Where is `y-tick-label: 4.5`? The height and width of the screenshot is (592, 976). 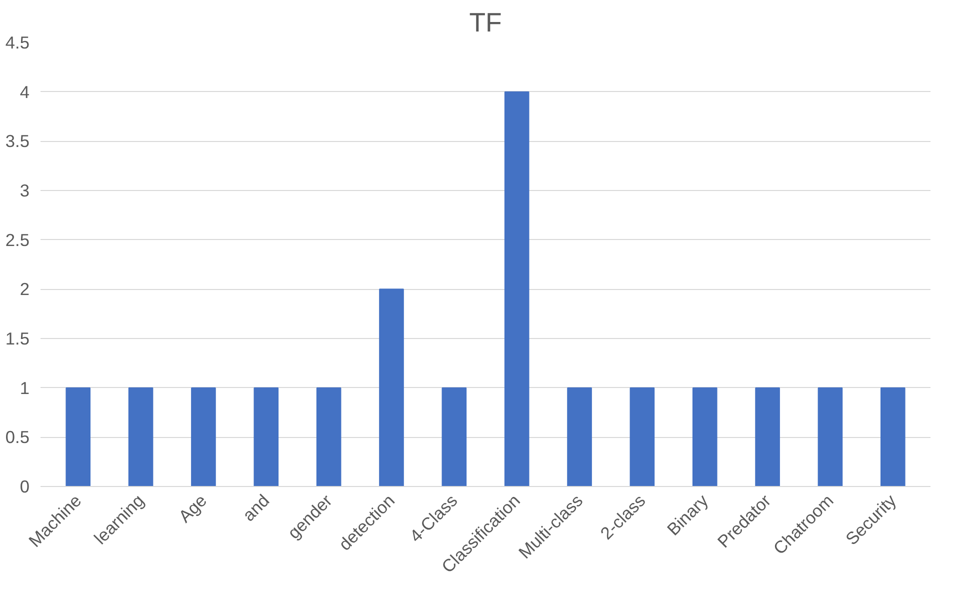 y-tick-label: 4.5 is located at coordinates (17, 42).